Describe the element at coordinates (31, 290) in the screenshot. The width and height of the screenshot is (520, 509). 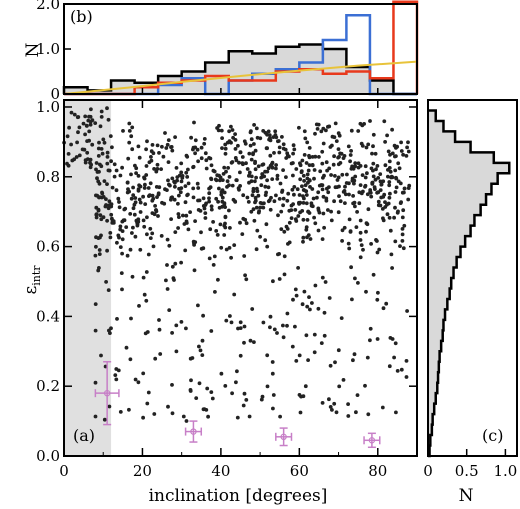
I see `ylabel-a-main: ε` at that location.